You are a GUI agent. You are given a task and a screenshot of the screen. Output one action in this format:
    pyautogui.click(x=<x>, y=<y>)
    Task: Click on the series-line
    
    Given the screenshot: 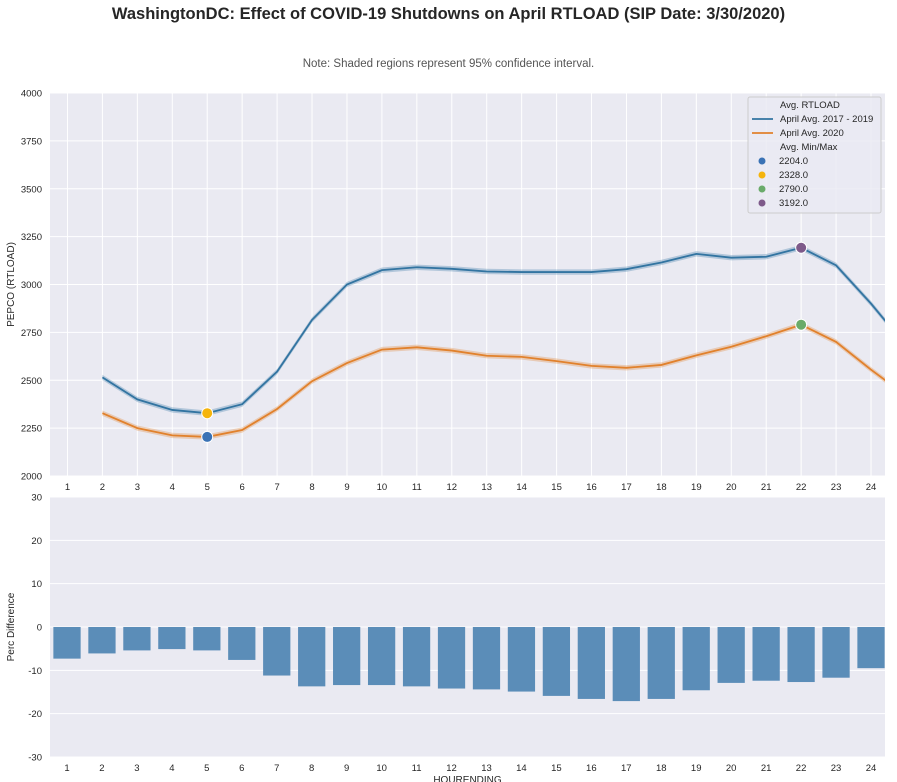 What is the action you would take?
    pyautogui.click(x=493, y=380)
    